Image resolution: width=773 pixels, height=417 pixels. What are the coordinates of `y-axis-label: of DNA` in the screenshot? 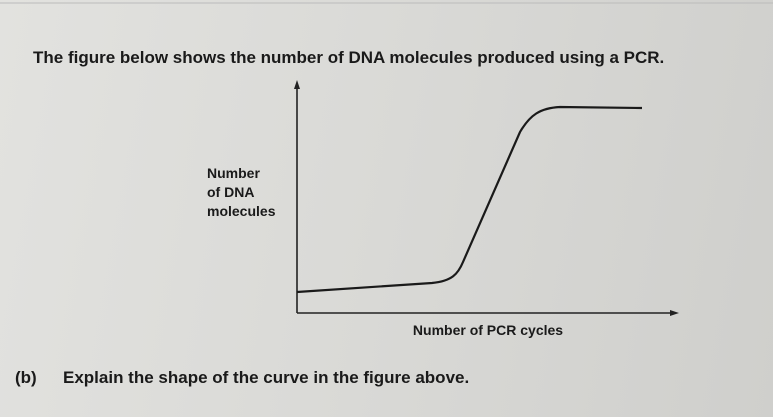 It's located at (230, 192).